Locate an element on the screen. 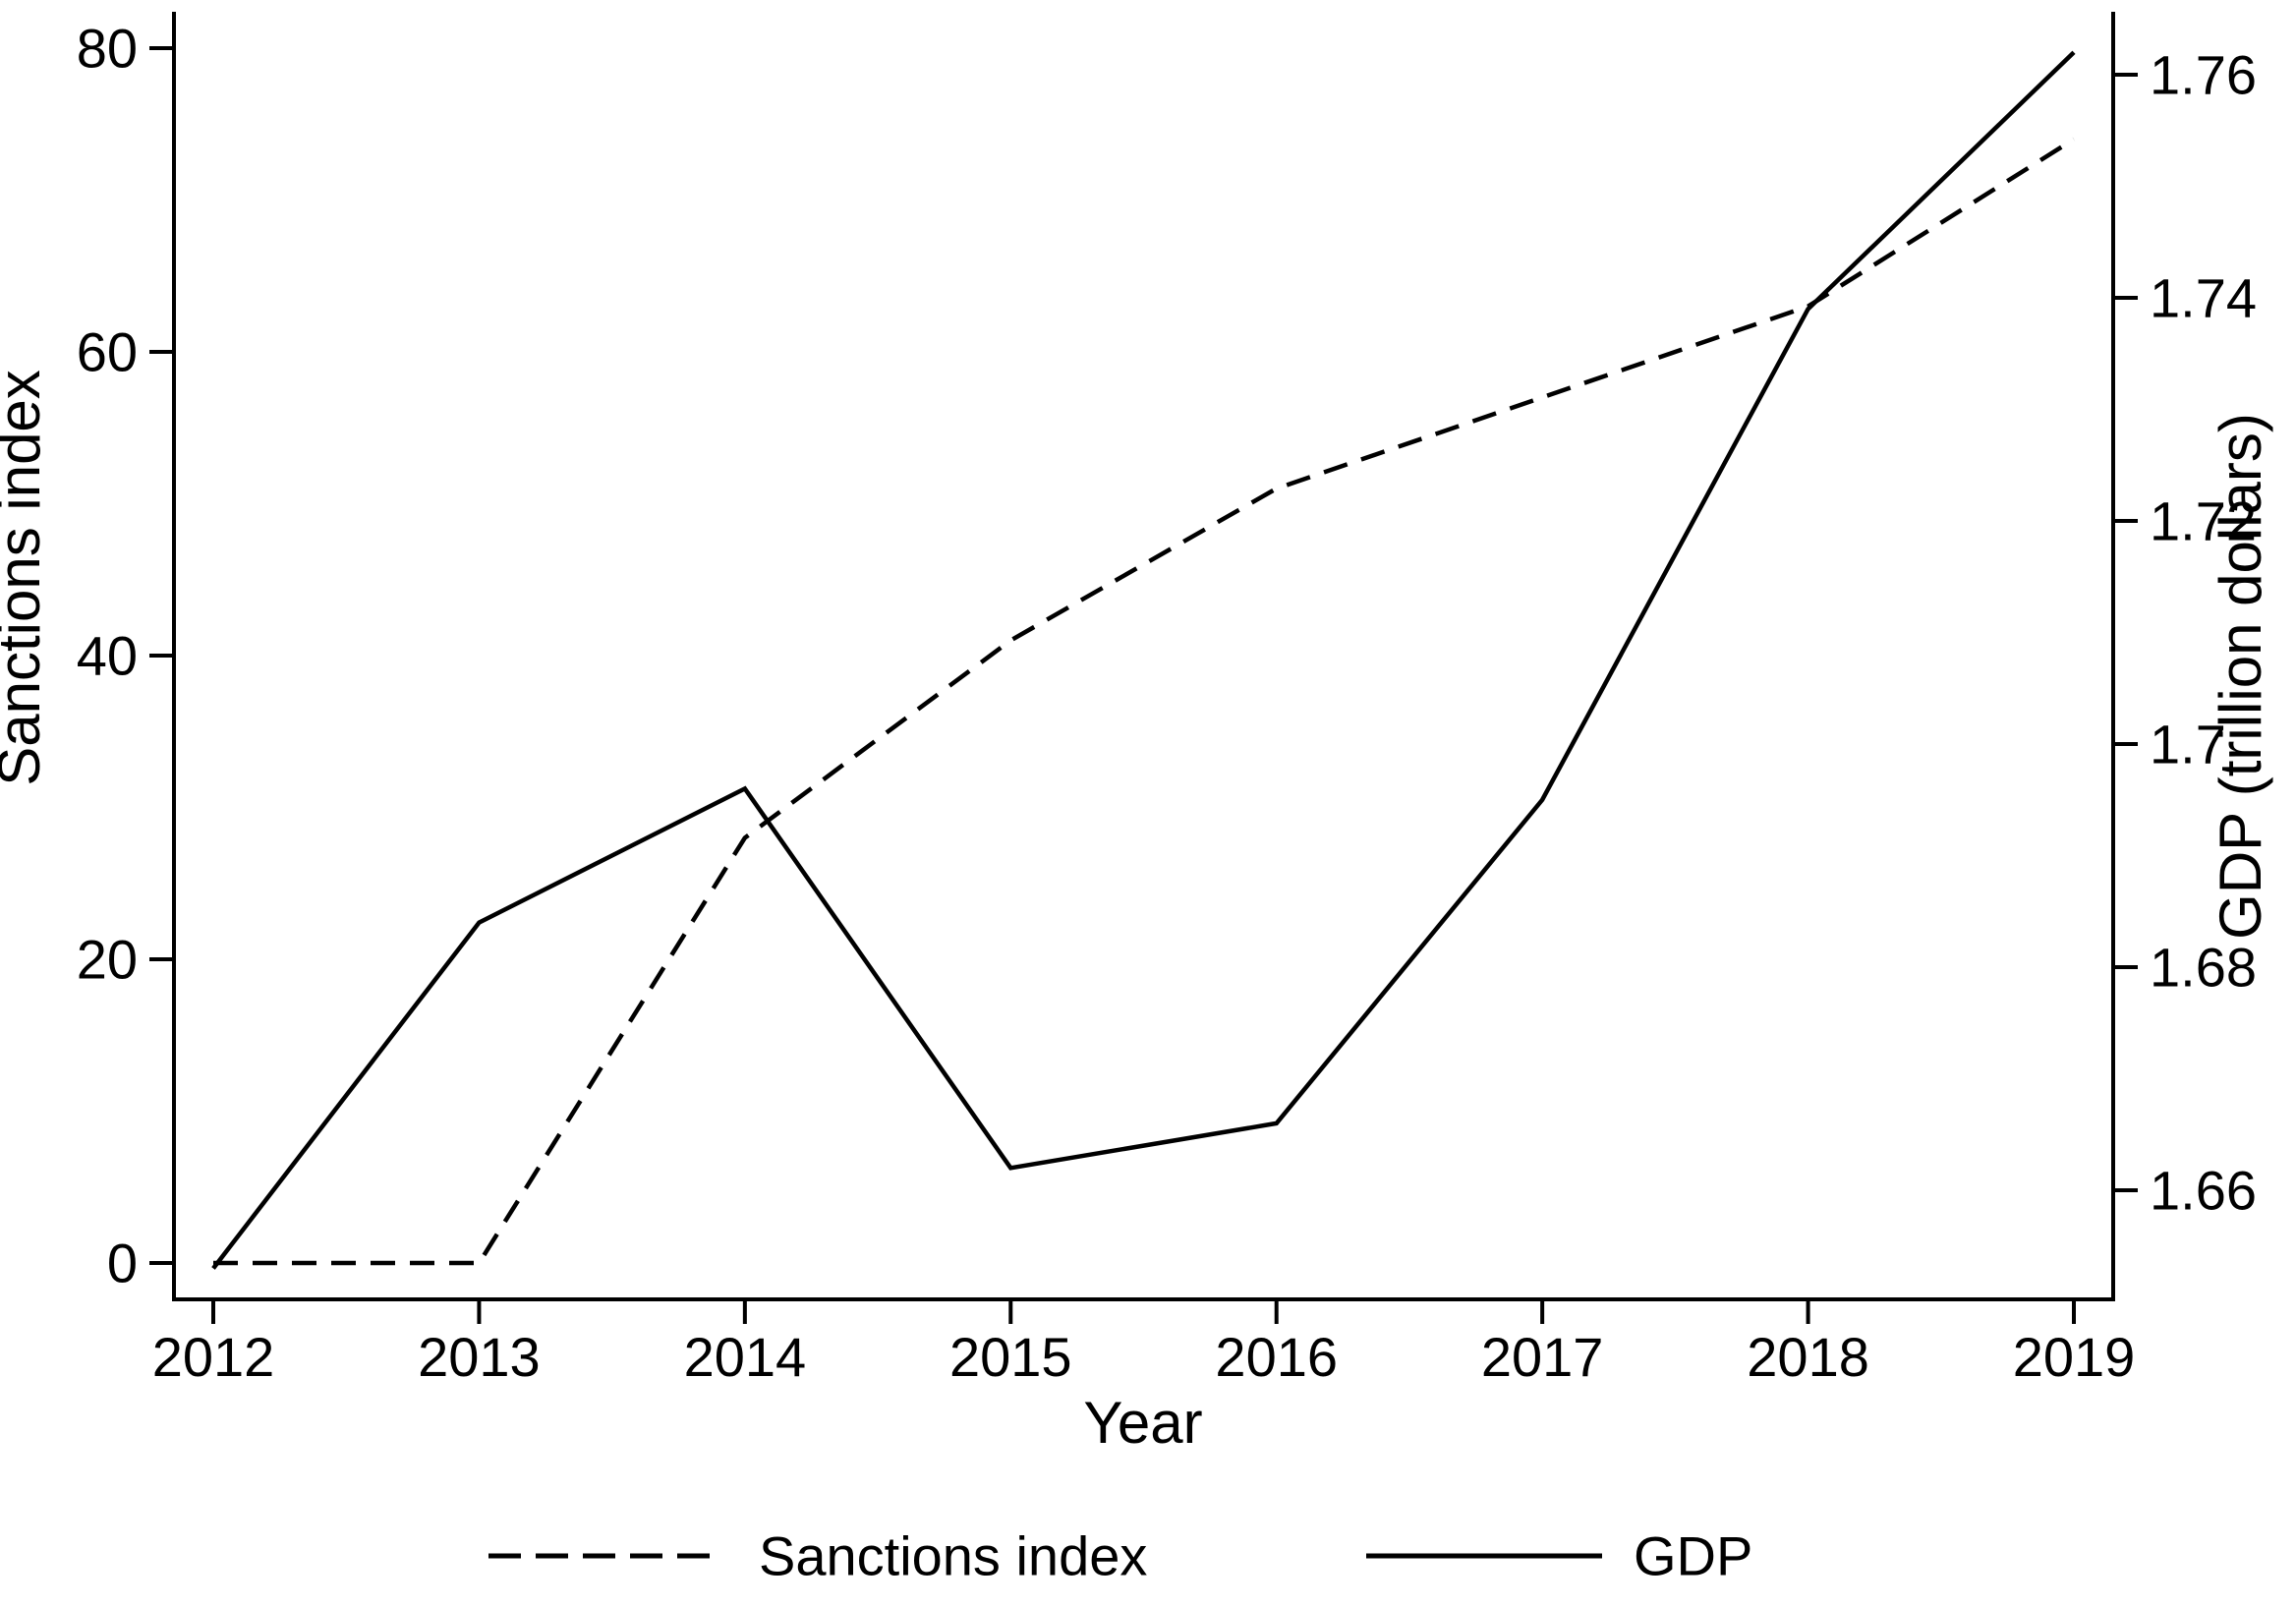 This screenshot has width=2296, height=1607. x-tick-label: 2017 is located at coordinates (1543, 1357).